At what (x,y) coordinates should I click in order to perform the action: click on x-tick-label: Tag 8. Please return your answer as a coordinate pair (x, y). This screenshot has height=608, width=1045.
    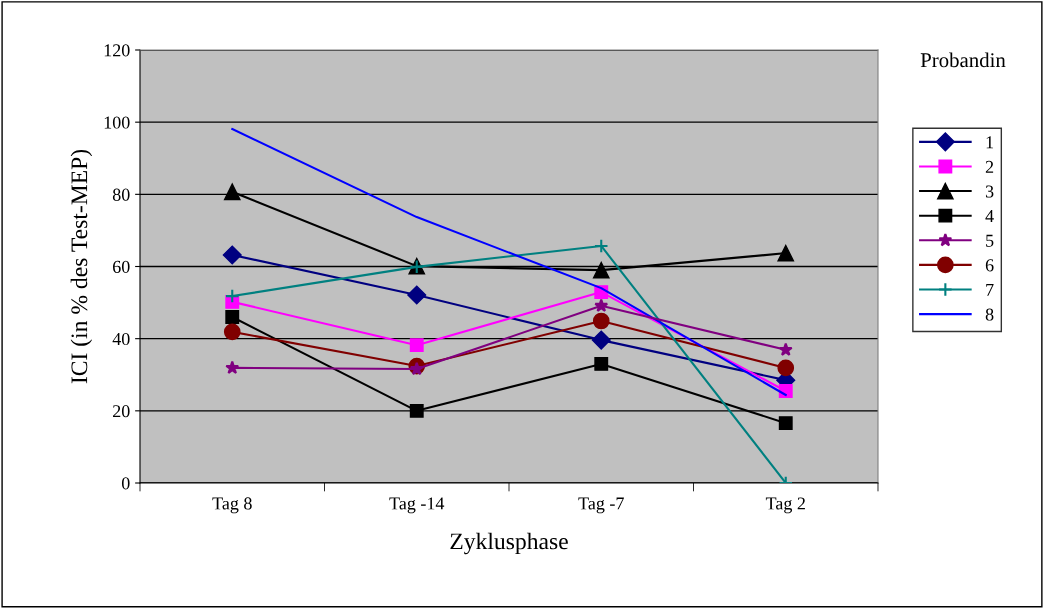
    Looking at the image, I should click on (232, 505).